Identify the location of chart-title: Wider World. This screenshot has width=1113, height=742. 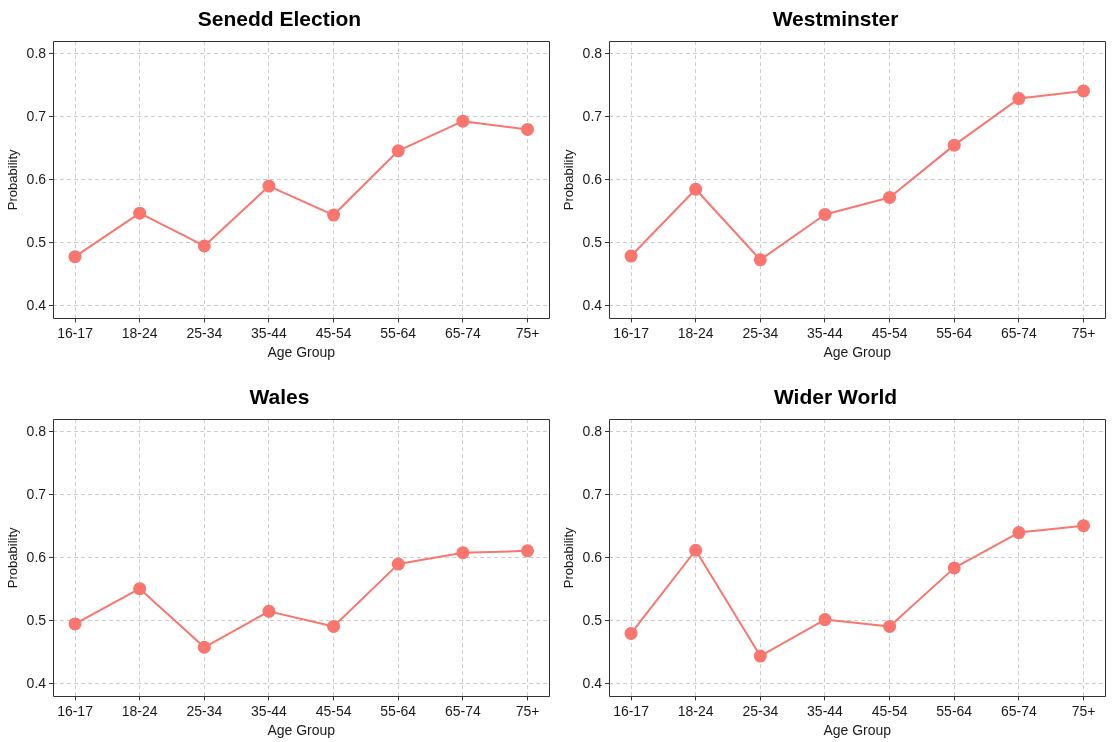
(835, 397).